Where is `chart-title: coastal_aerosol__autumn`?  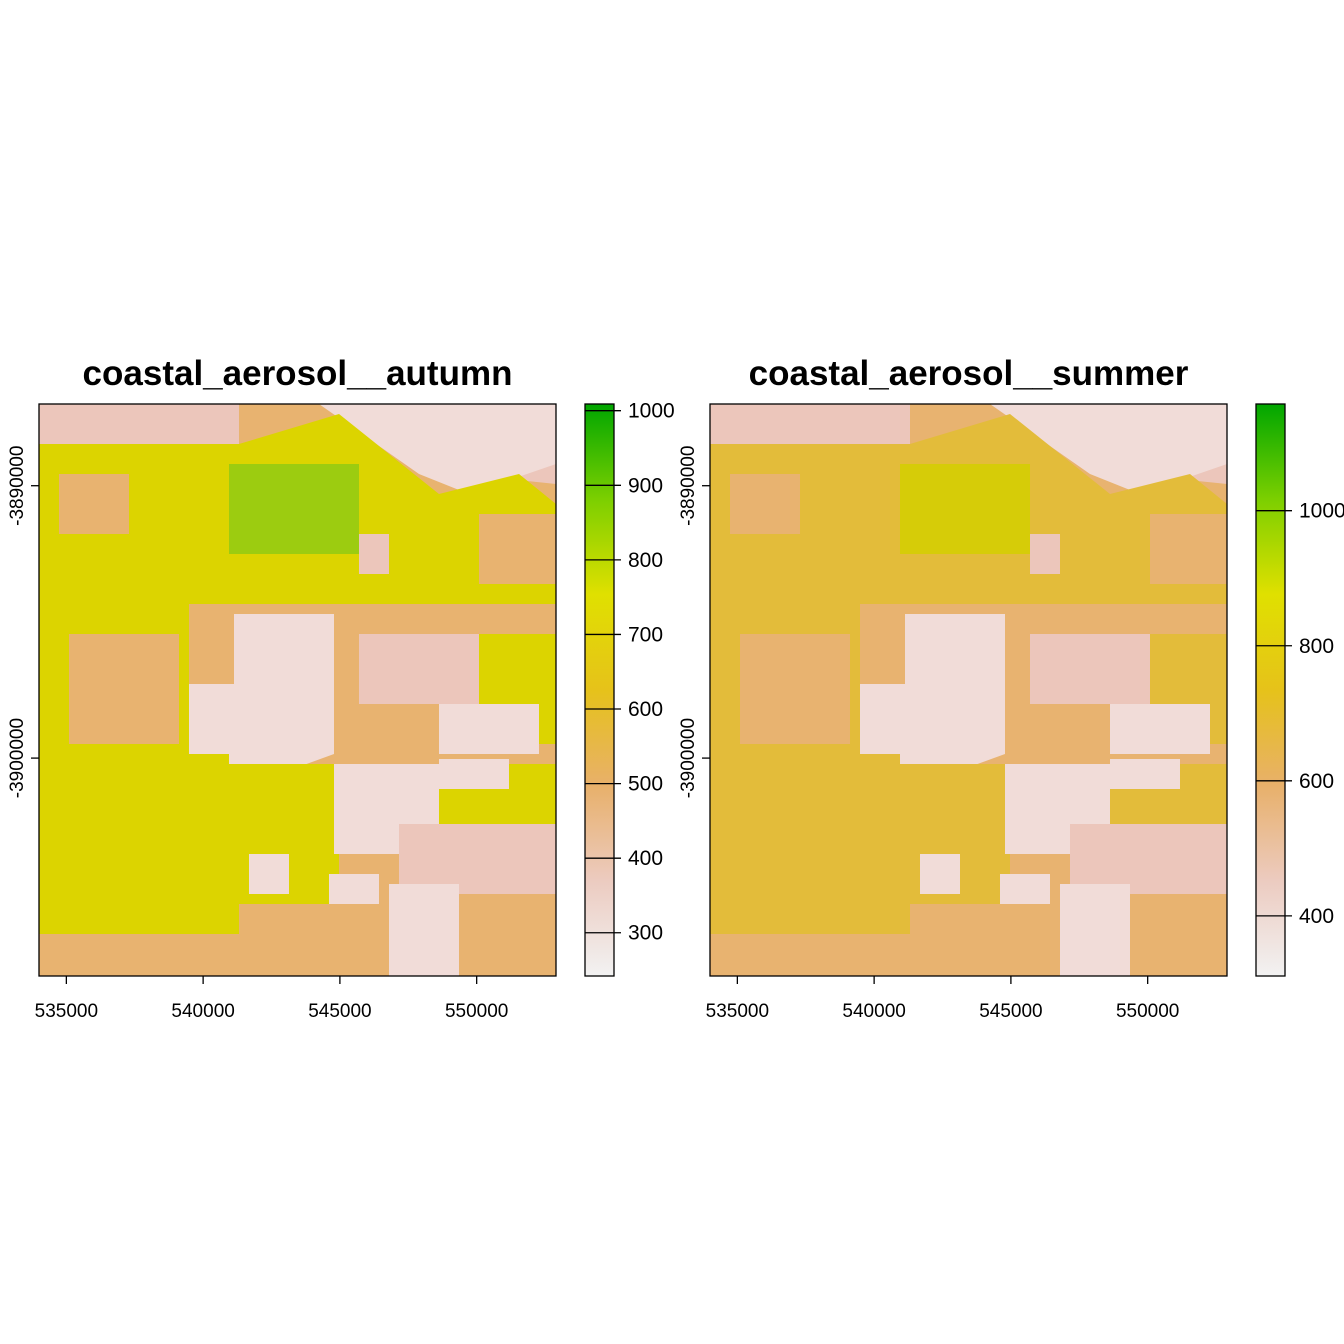
chart-title: coastal_aerosol__autumn is located at coordinates (298, 373).